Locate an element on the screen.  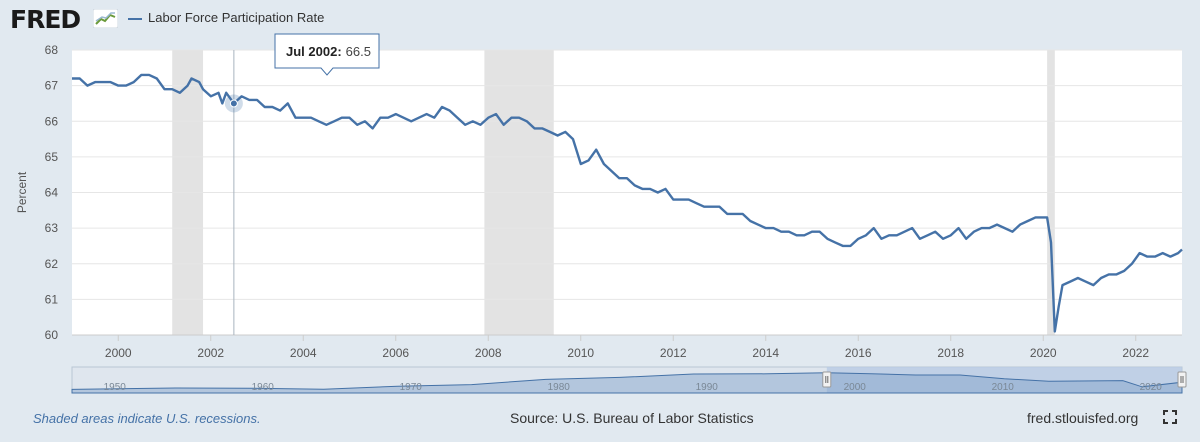
y-tick-label: 61 is located at coordinates (52, 299).